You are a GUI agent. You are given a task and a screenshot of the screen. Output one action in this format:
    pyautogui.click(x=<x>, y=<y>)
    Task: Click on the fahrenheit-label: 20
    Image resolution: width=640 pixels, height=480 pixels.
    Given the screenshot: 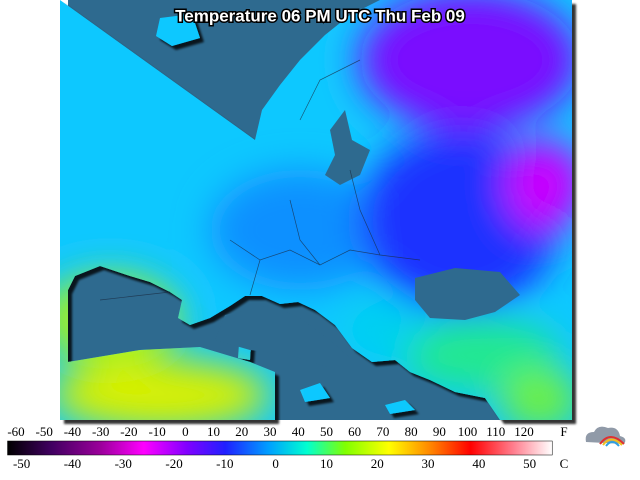 What is the action you would take?
    pyautogui.click(x=241, y=431)
    